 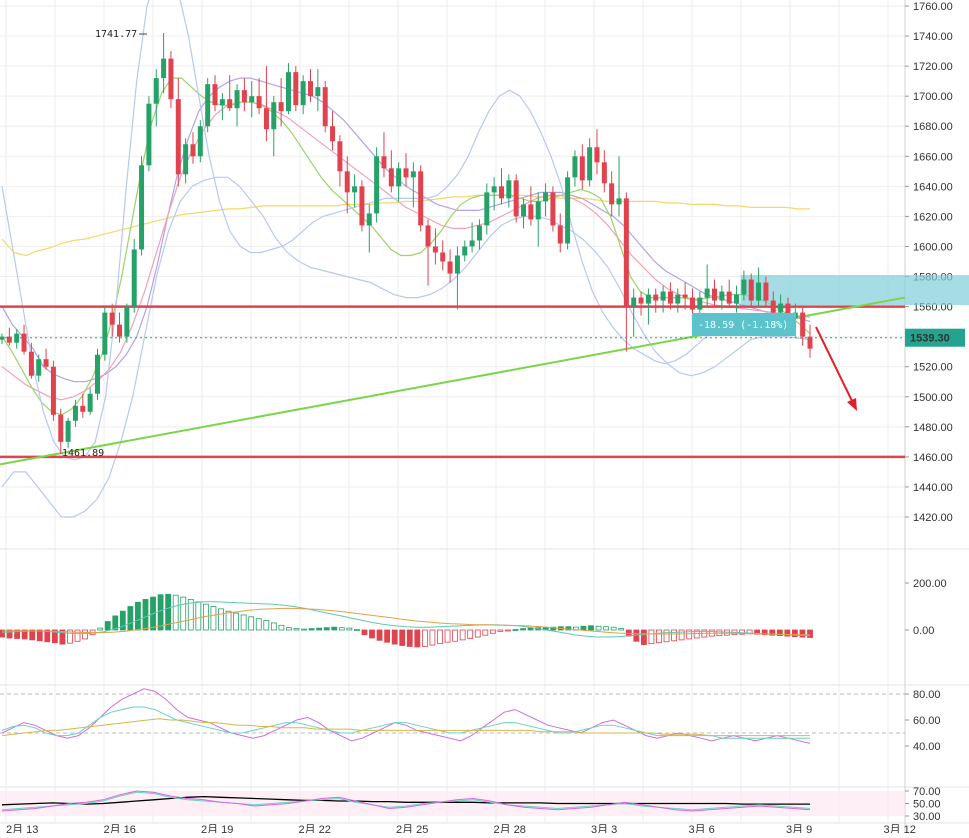 I want to click on high-label: 1741.77, so click(x=116, y=34).